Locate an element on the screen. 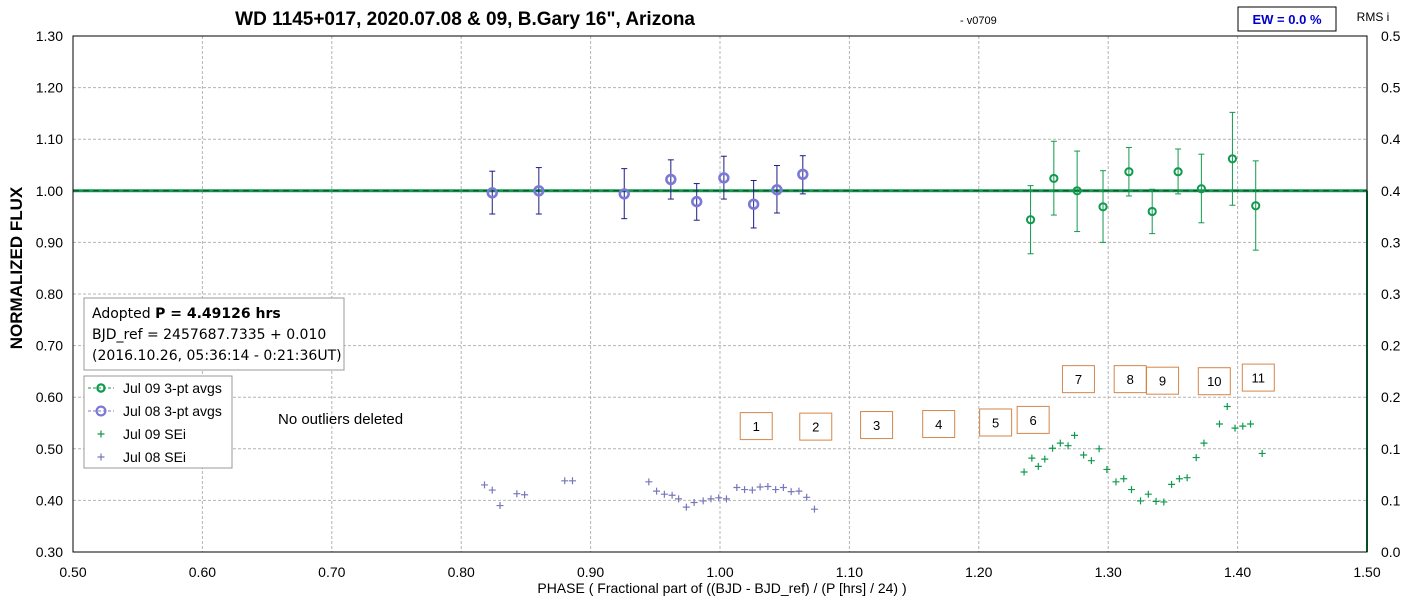 The width and height of the screenshot is (1410, 603). x-tick-label: 1.40 is located at coordinates (1237, 572).